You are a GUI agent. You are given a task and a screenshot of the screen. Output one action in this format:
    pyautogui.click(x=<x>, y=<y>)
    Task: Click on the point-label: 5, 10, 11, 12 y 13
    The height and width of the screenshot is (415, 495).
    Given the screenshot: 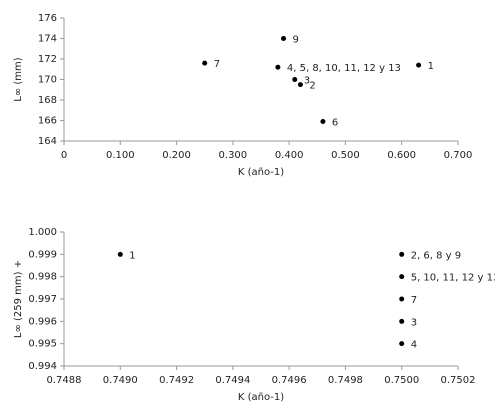 What is the action you would take?
    pyautogui.click(x=453, y=278)
    